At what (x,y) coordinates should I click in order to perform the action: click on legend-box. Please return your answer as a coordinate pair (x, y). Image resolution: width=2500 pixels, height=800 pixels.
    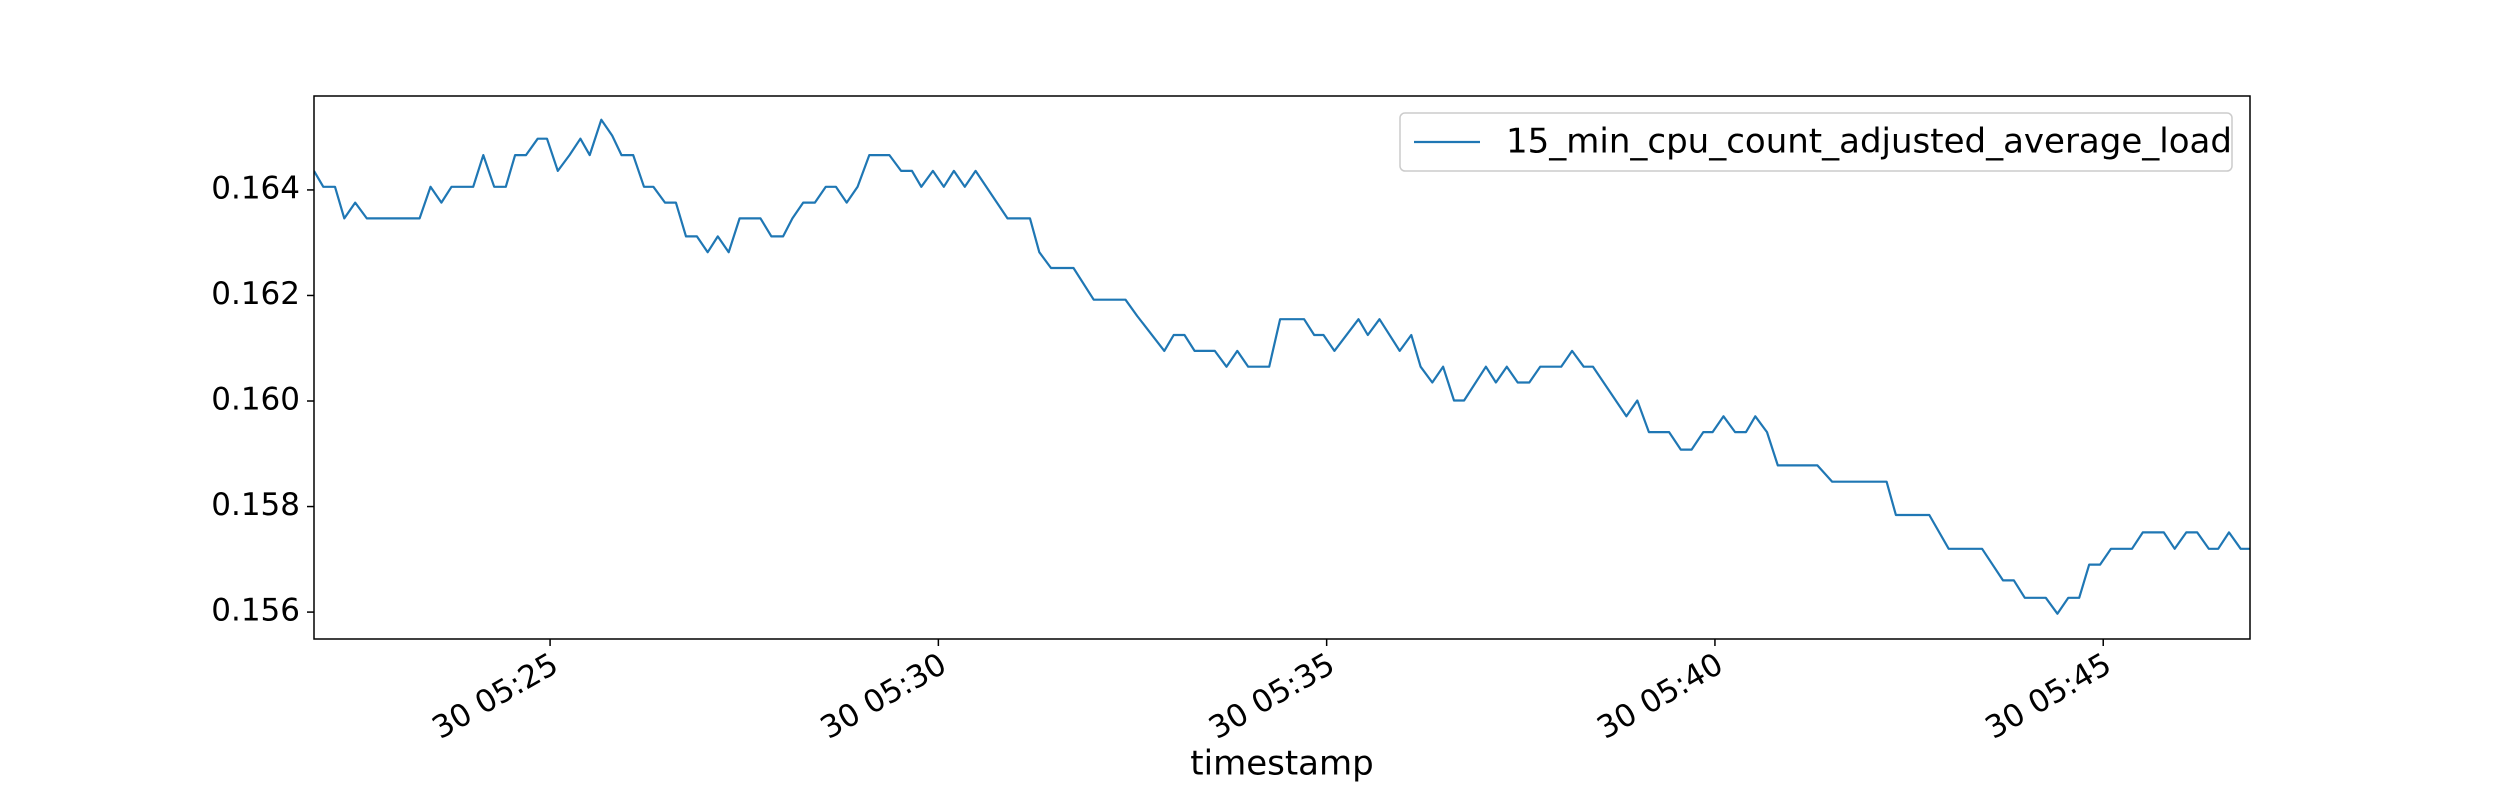
    Looking at the image, I should click on (1816, 142).